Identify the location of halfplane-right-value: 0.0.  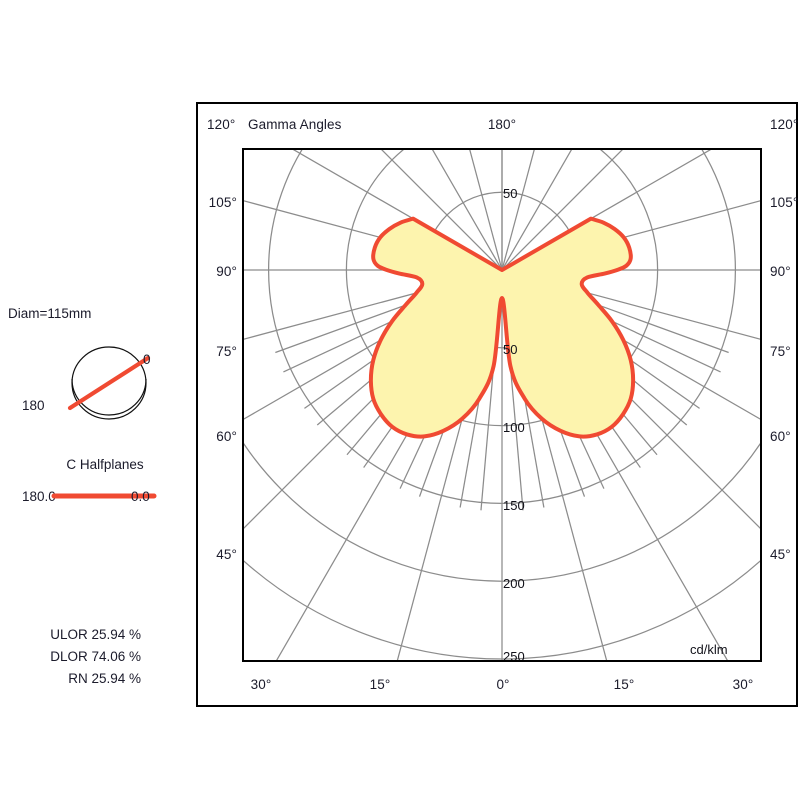
(140, 496).